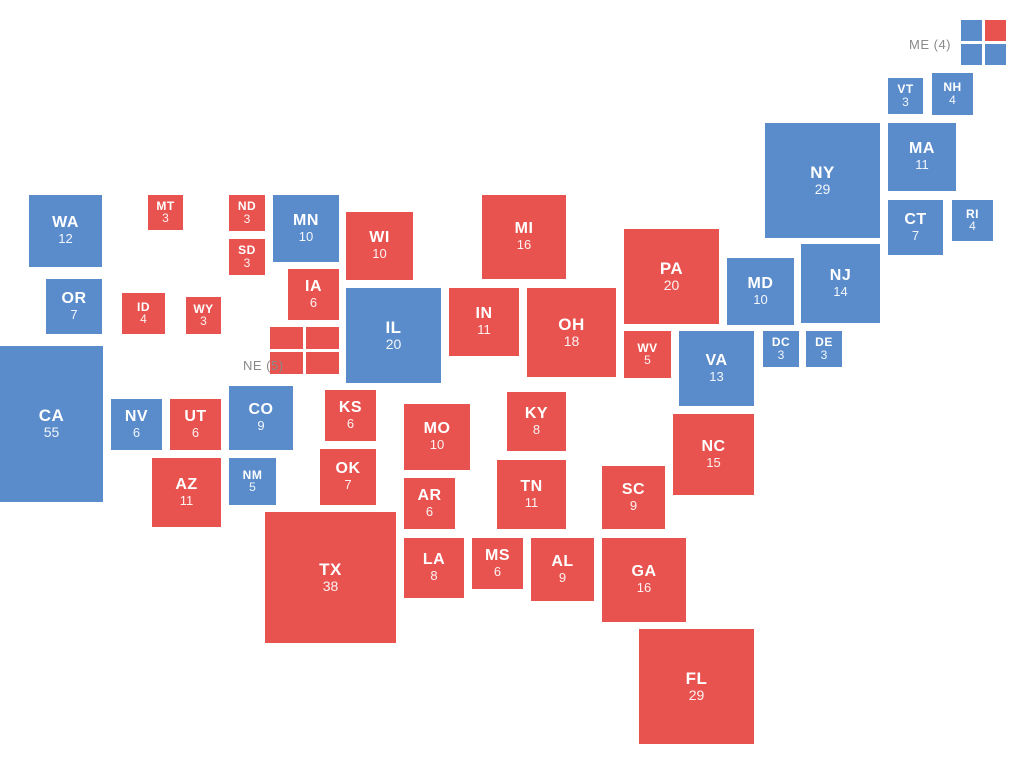 Image resolution: width=1011 pixels, height=758 pixels. I want to click on state-tx: TX 38, so click(330, 577).